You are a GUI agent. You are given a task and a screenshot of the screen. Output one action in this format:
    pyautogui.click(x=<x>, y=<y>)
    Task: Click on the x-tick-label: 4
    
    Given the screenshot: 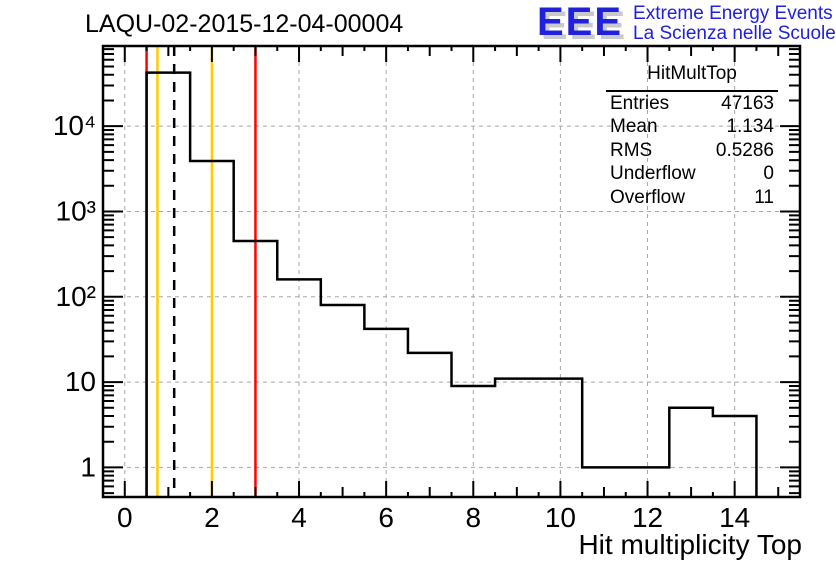 What is the action you would take?
    pyautogui.click(x=299, y=517)
    